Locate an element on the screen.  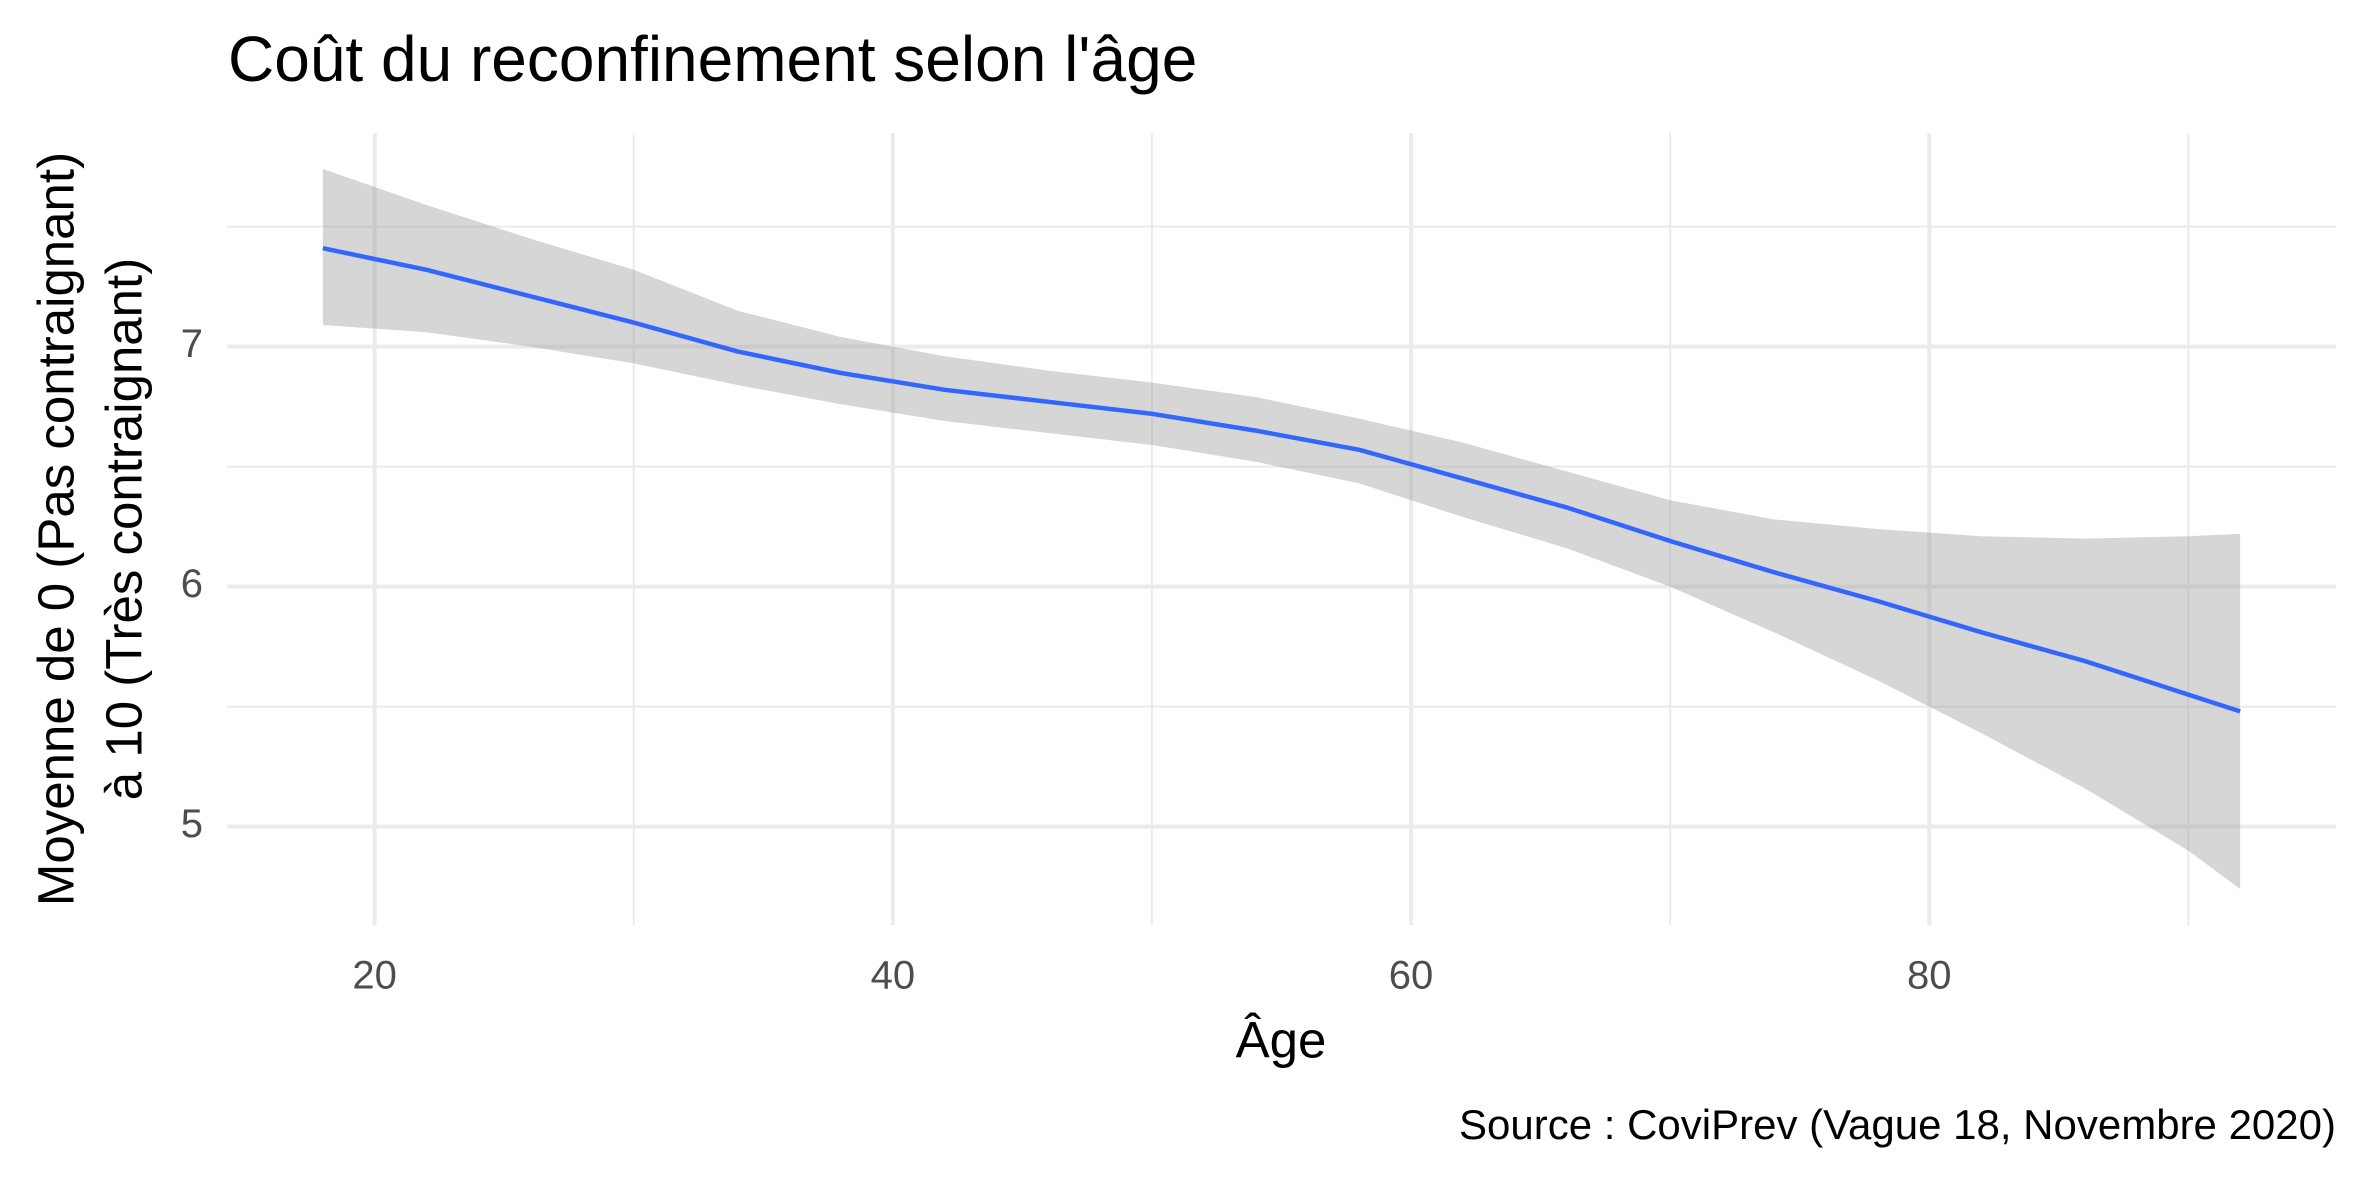
y-axis-title: Moyenne de 0 (Pas contraignant) is located at coordinates (55, 529).